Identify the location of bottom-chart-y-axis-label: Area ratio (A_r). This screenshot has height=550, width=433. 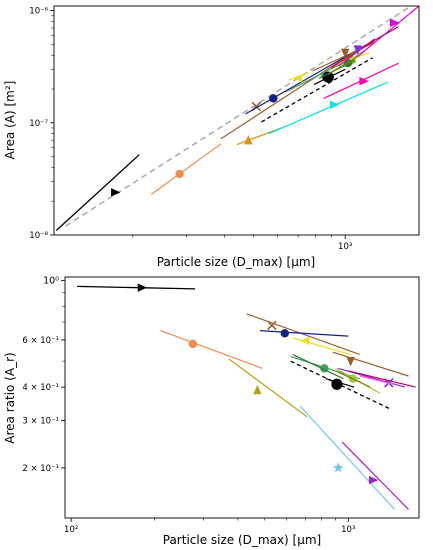
(10, 397).